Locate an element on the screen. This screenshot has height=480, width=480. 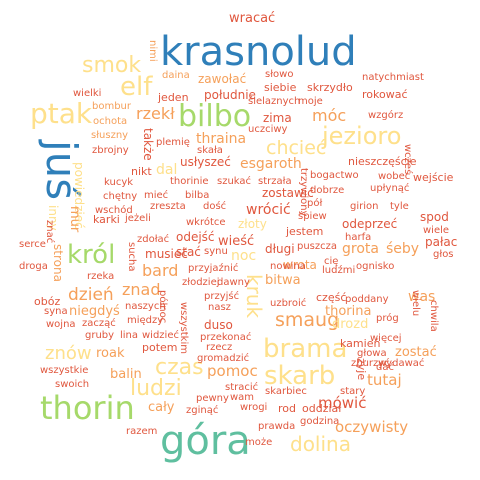
word: zostać is located at coordinates (416, 352).